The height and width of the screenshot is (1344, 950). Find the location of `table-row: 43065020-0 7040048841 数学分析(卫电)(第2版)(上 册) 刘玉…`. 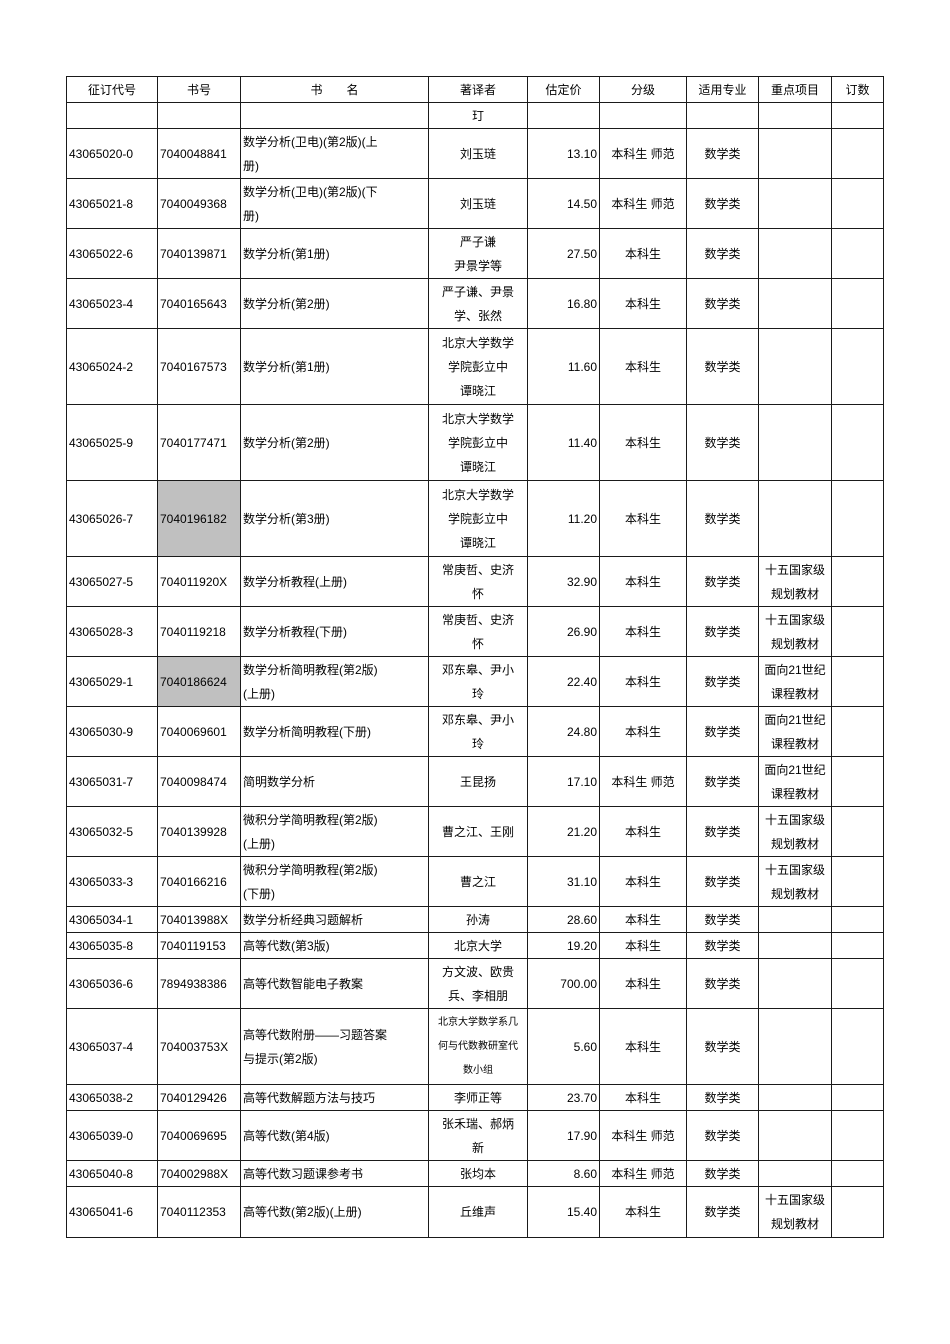

table-row: 43065020-0 7040048841 数学分析(卫电)(第2版)(上 册) 刘玉… is located at coordinates (475, 153).